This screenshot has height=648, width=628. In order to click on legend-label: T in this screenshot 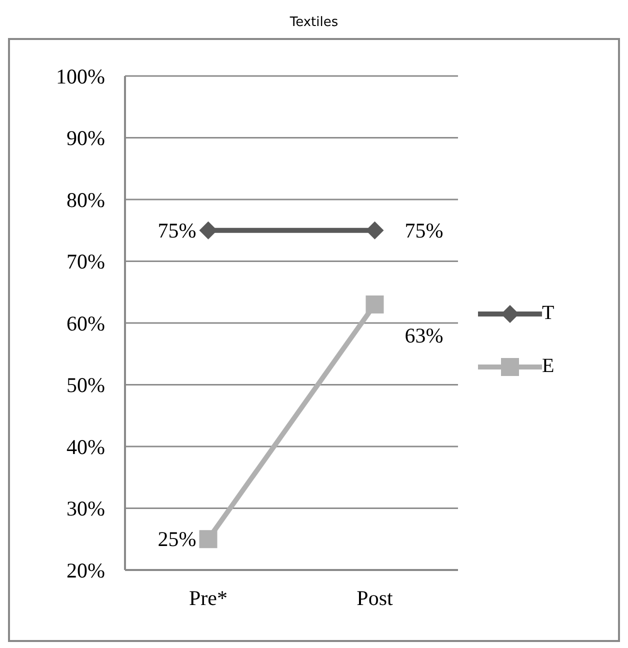, I will do `click(548, 313)`.